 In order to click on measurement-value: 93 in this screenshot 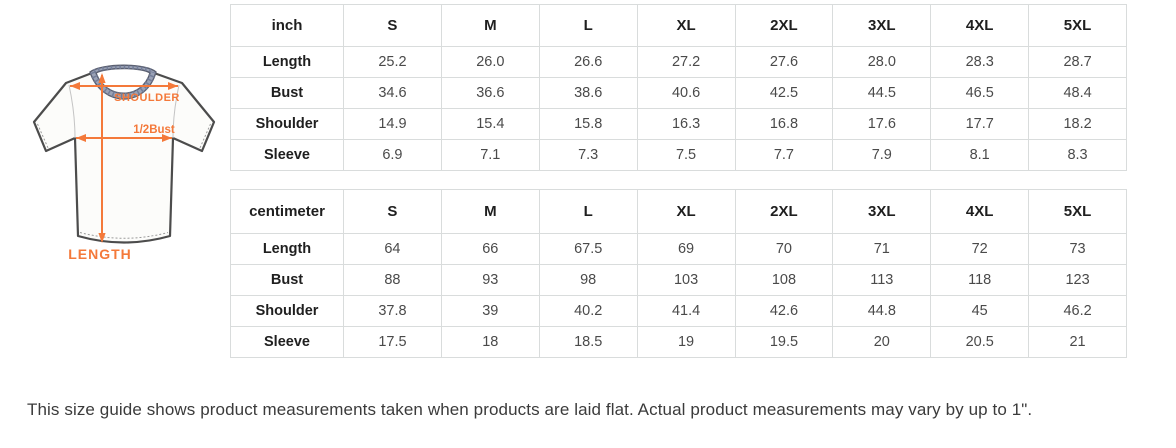, I will do `click(490, 280)`.